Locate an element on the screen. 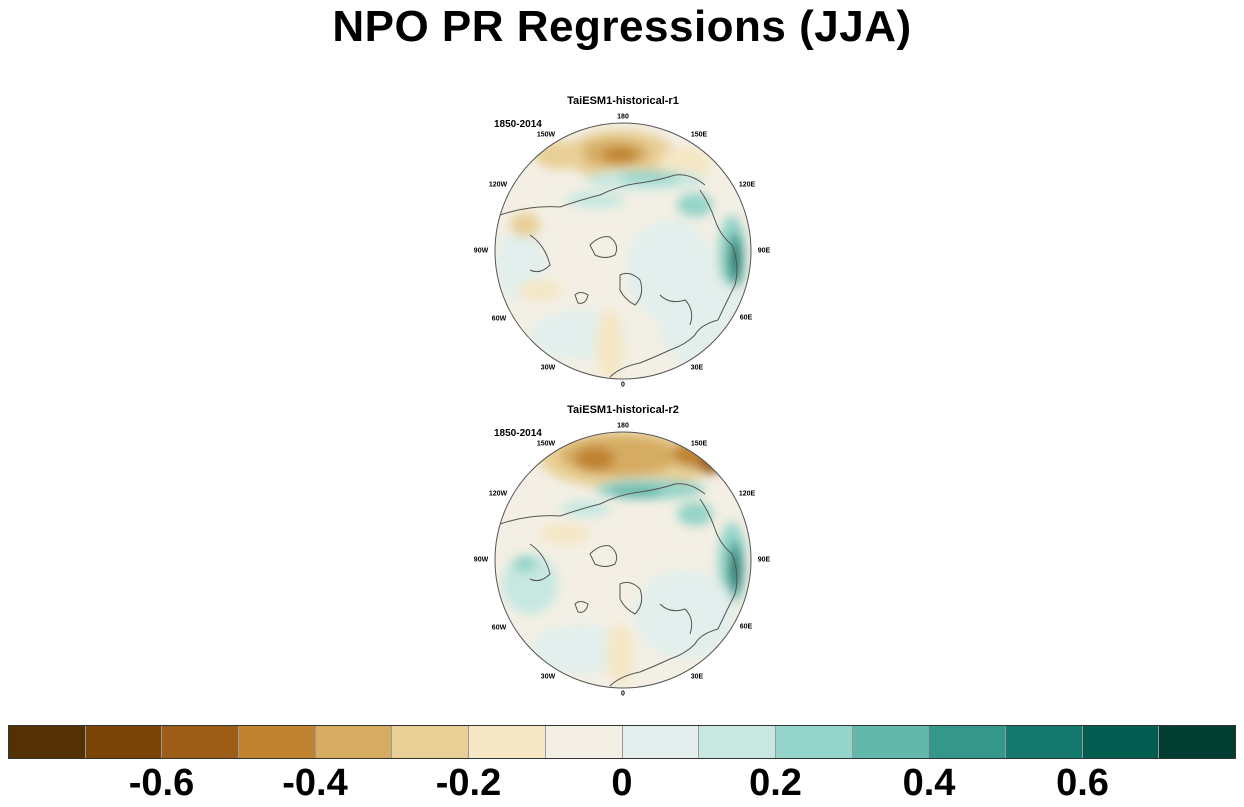 This screenshot has width=1244, height=807. panel-title: TaiESM1-historical-r1 is located at coordinates (623, 101).